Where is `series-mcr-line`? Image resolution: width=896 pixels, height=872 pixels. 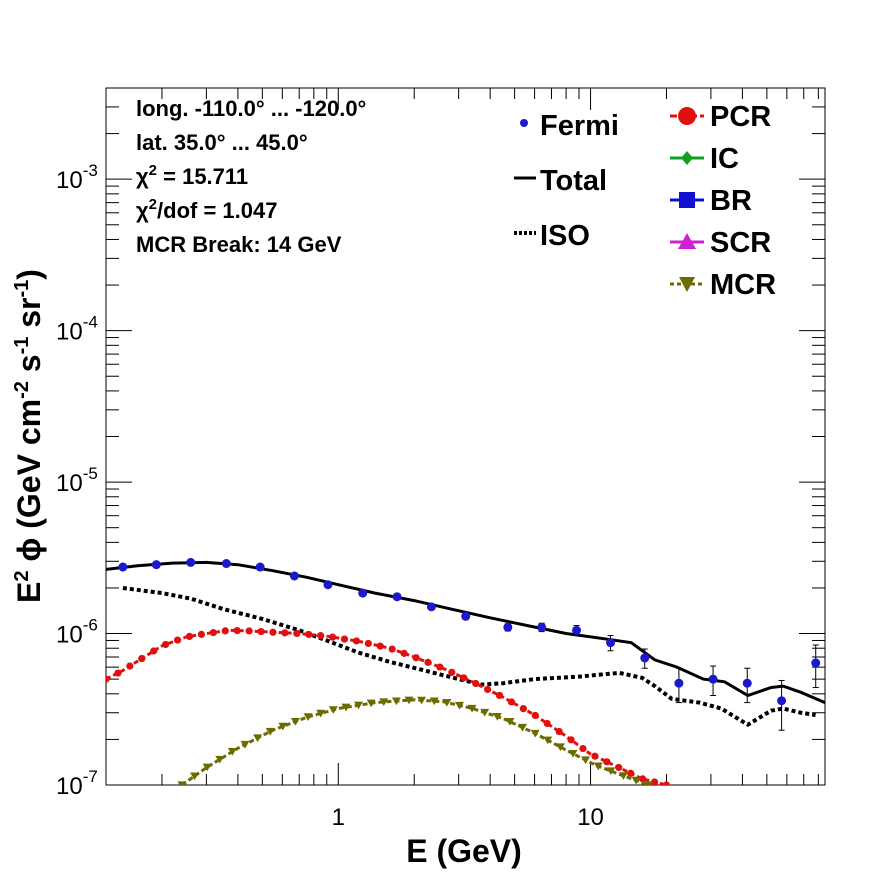
series-mcr-line is located at coordinates (415, 741).